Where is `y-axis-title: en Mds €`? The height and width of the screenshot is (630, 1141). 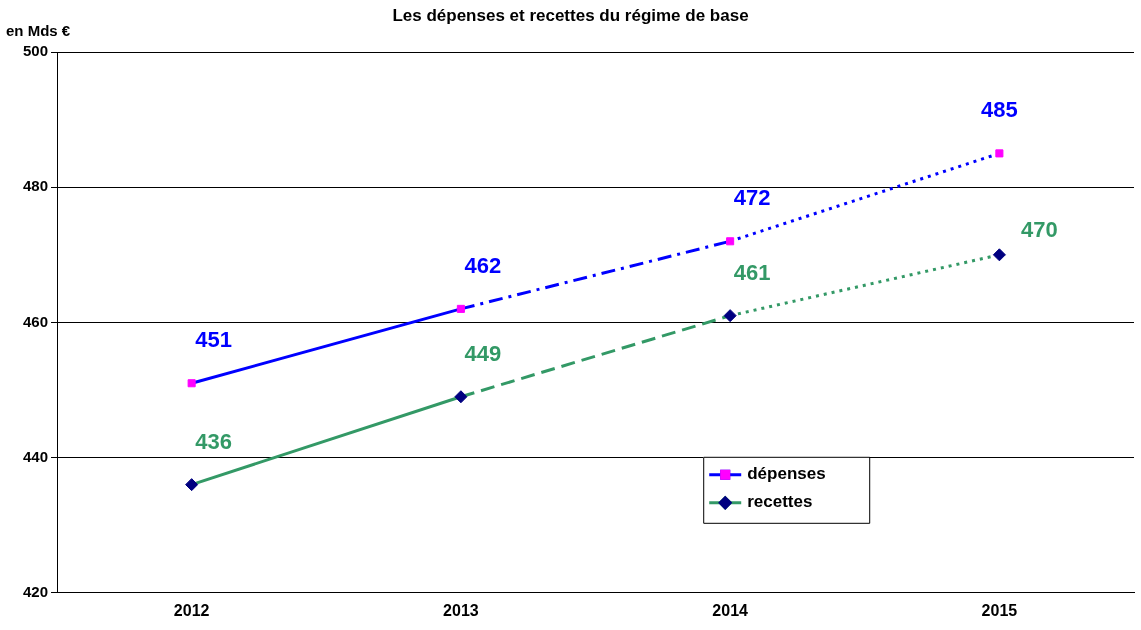 y-axis-title: en Mds € is located at coordinates (38, 30).